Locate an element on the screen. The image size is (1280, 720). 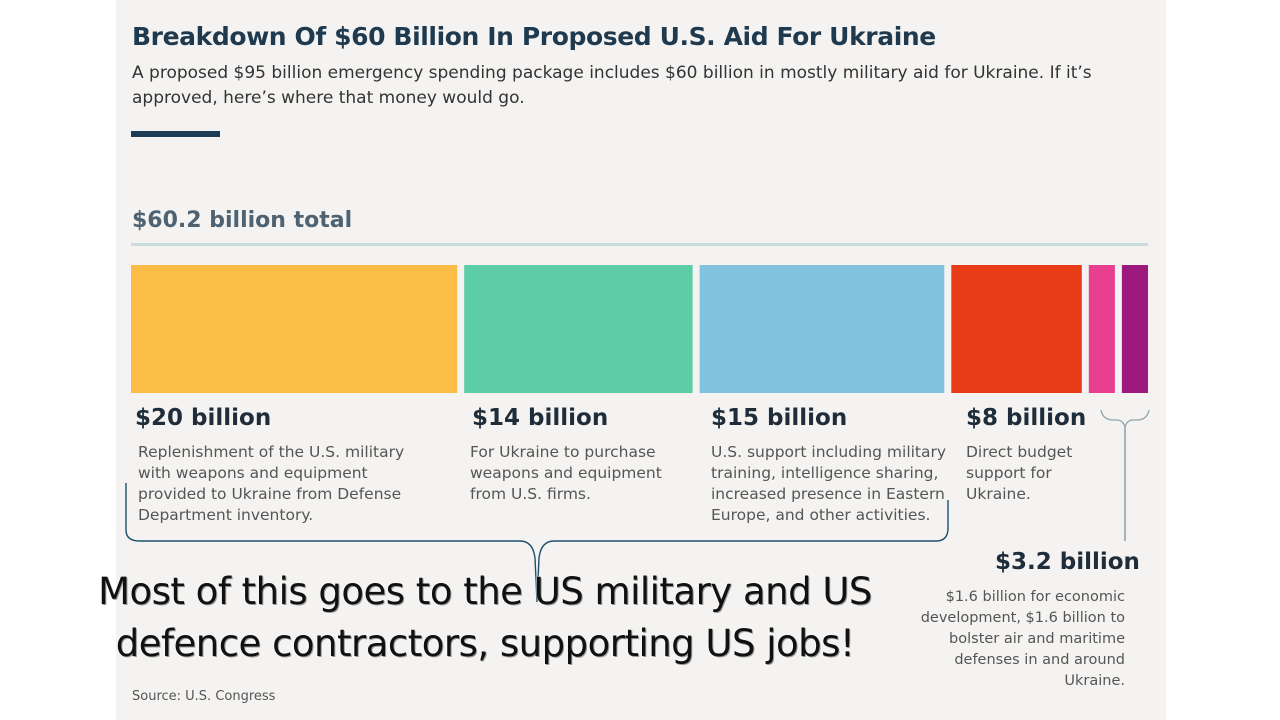
grouped-amount: $3.2 billion is located at coordinates (1067, 562).